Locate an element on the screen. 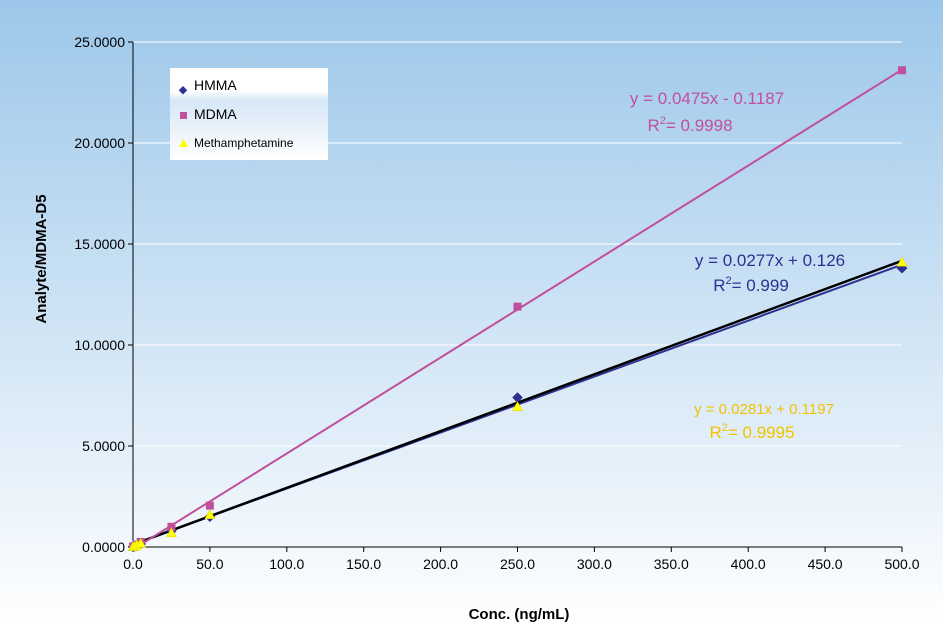 The height and width of the screenshot is (626, 943). r2-mdma-text: R2= 0.9998 is located at coordinates (689, 125).